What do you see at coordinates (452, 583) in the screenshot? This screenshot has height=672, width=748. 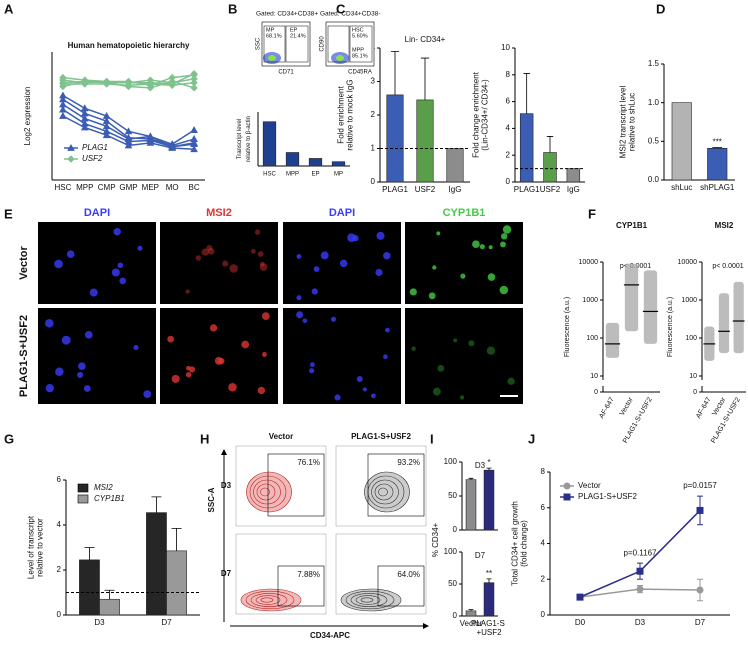 I see `y-tick-label: 50` at bounding box center [452, 583].